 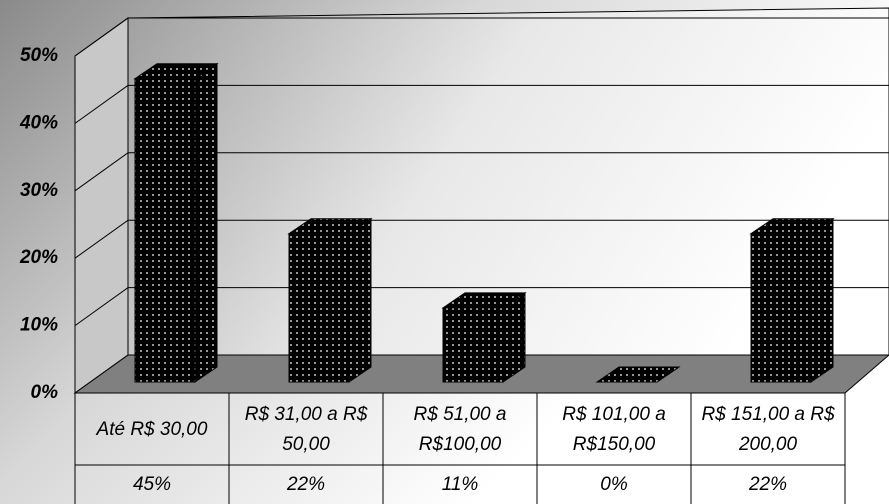 I want to click on value-label: 11%, so click(x=460, y=484).